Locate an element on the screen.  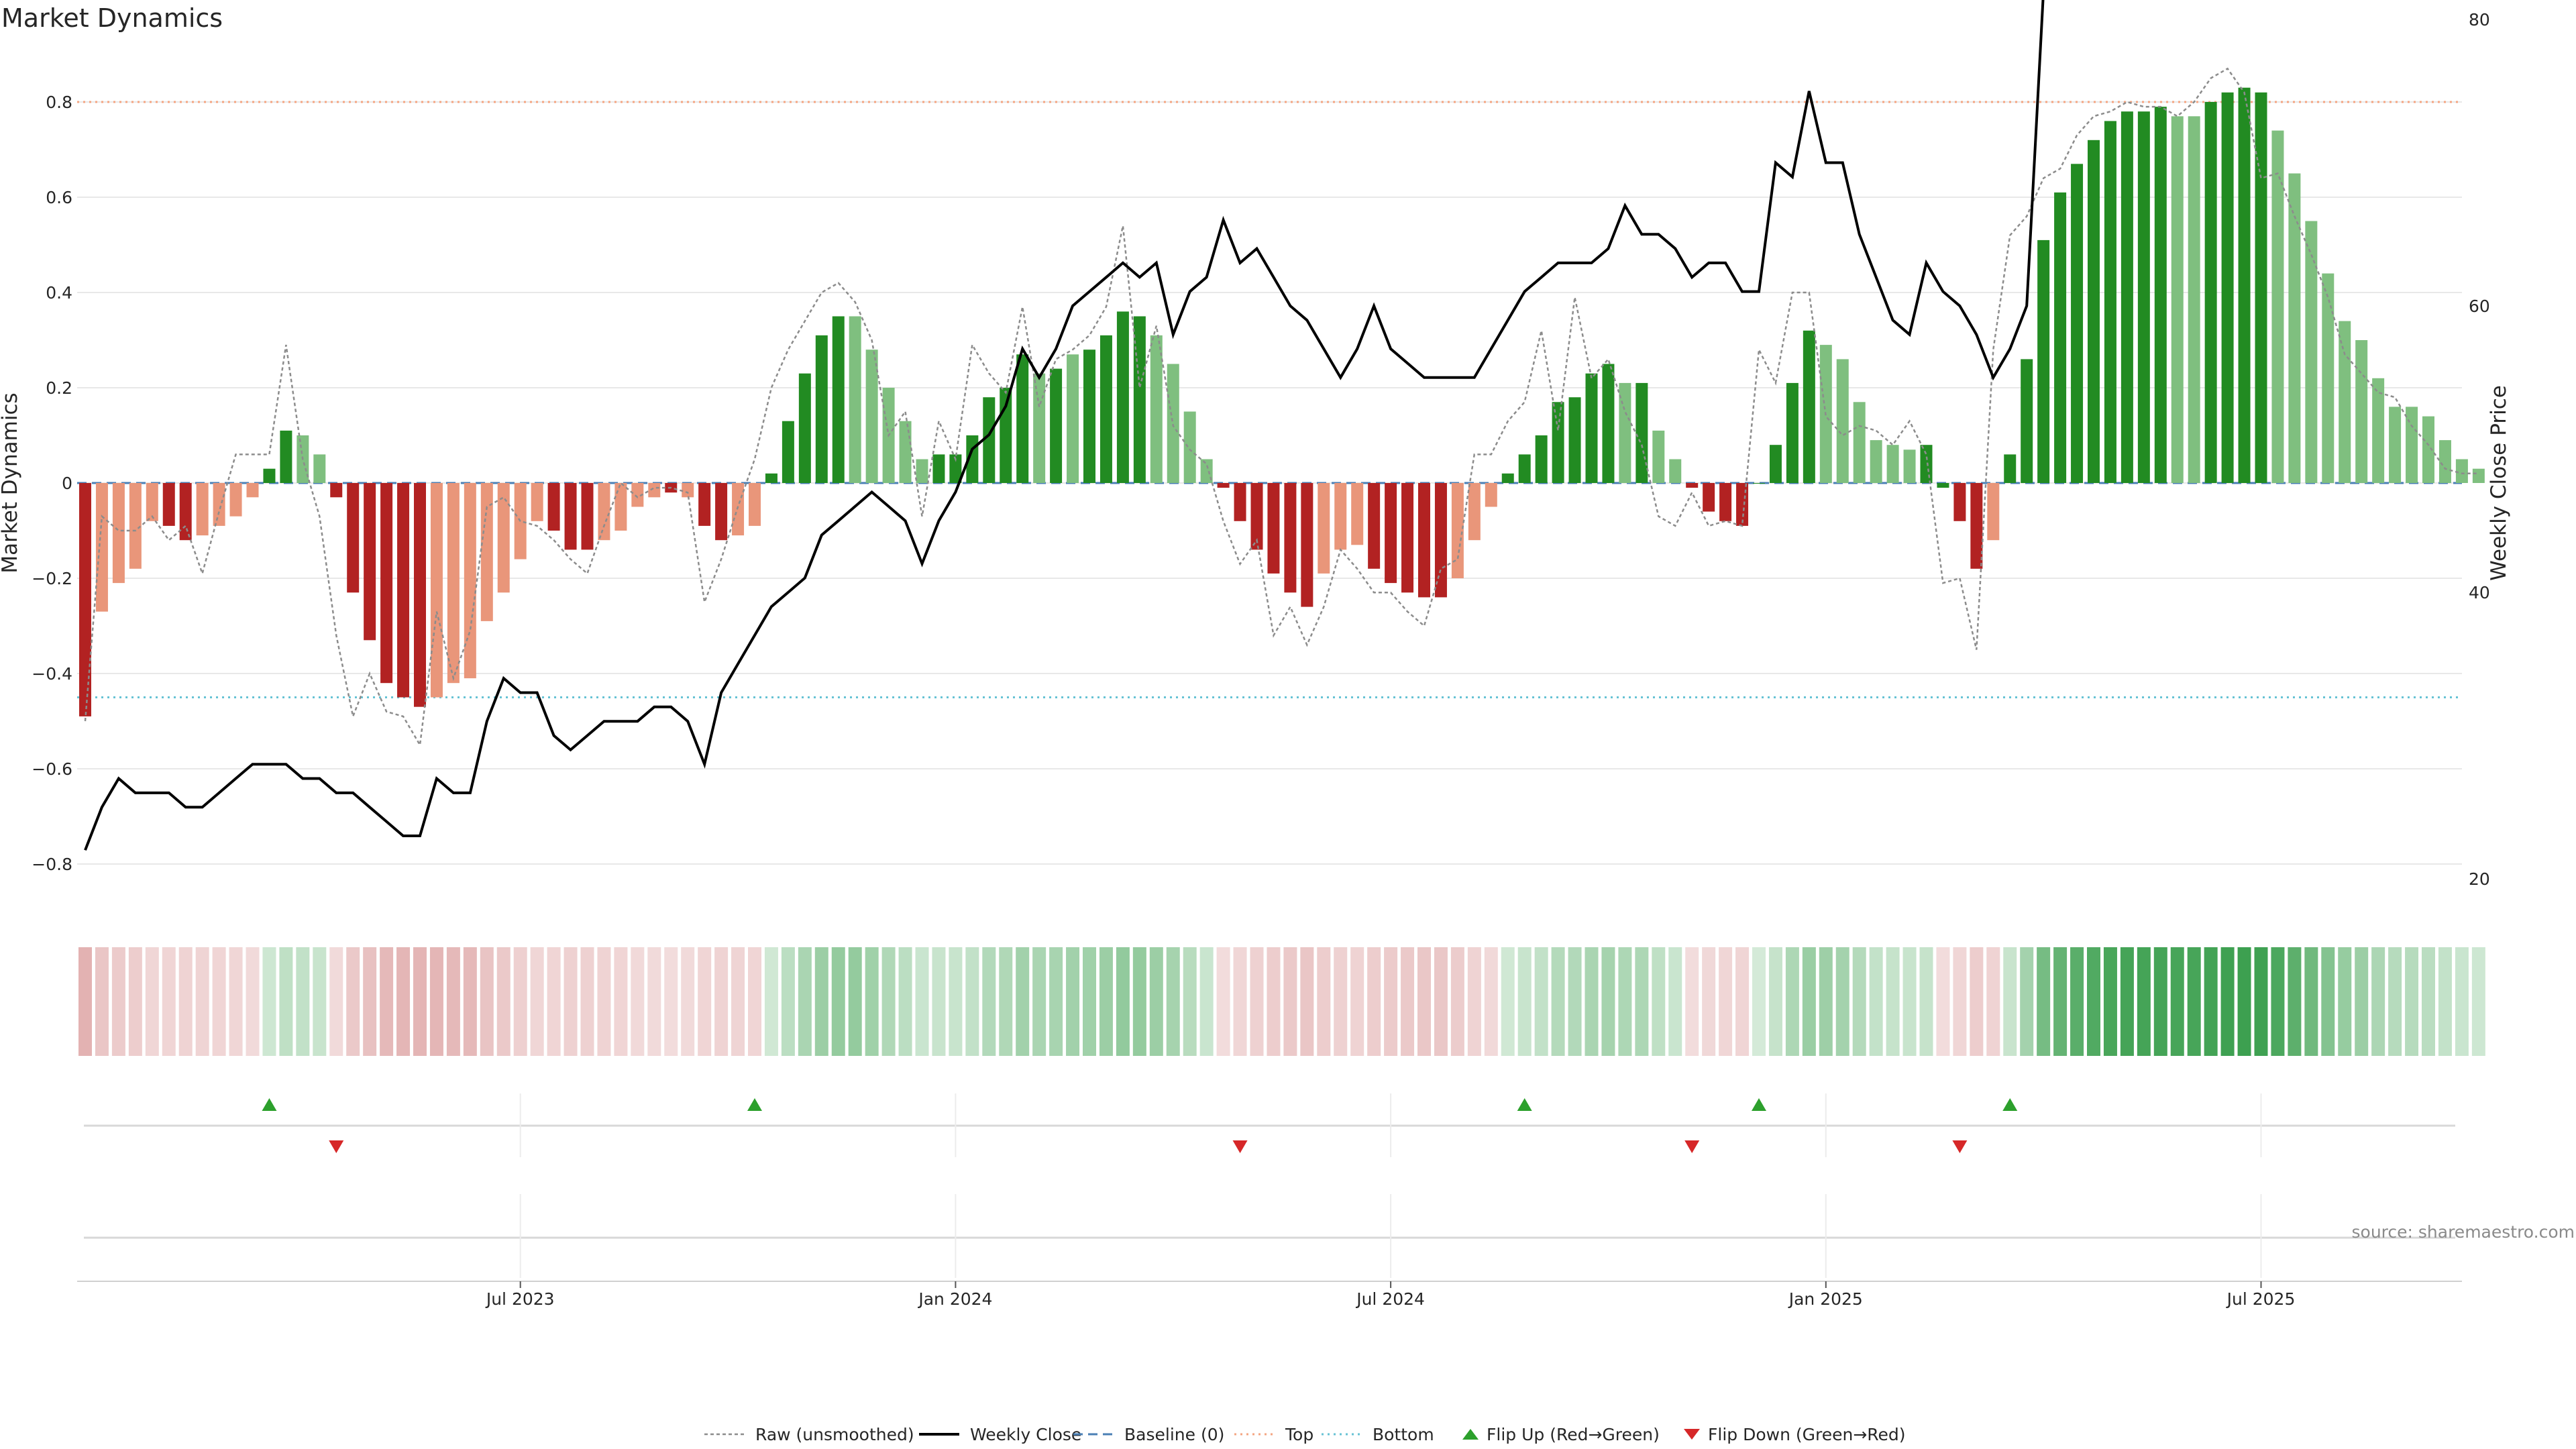
chart-title: Market Dynamics is located at coordinates (112, 18).